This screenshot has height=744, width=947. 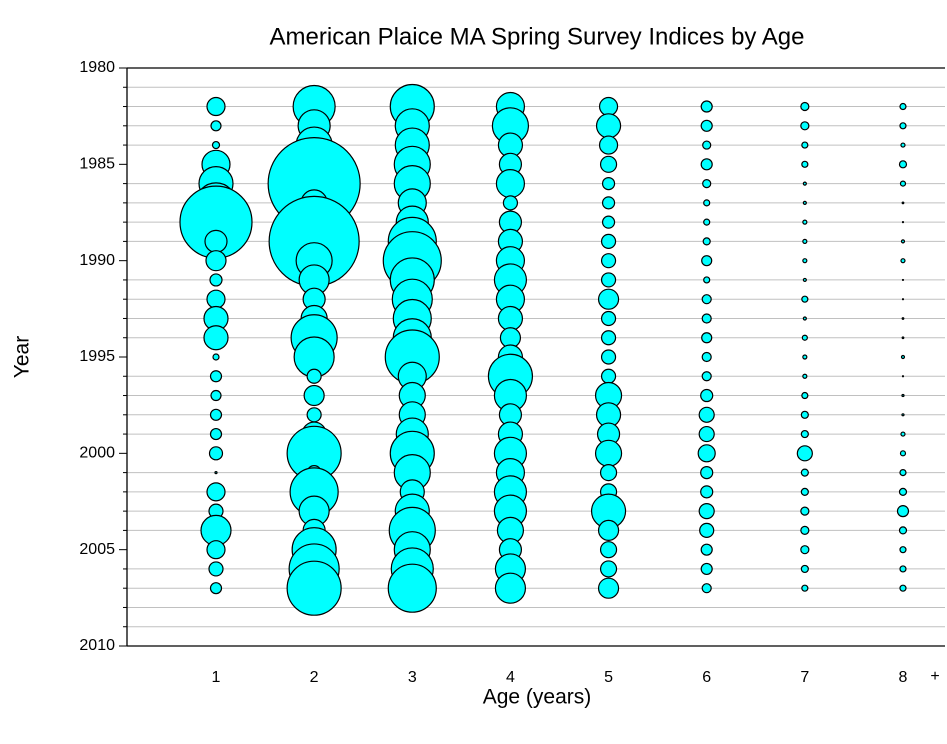 What do you see at coordinates (314, 677) in the screenshot?
I see `x-tick-label: 2` at bounding box center [314, 677].